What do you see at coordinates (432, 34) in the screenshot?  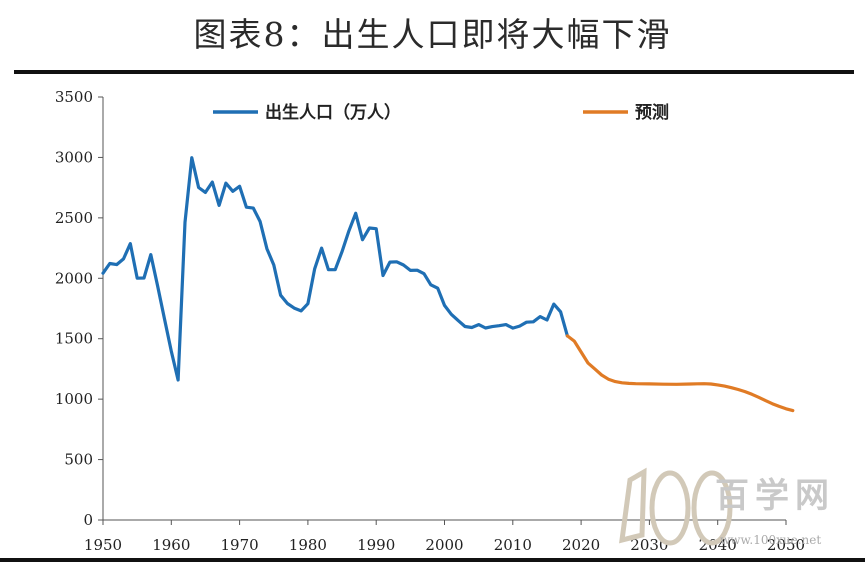 I see `chart-title: 图表8：出生人口即将大幅下滑` at bounding box center [432, 34].